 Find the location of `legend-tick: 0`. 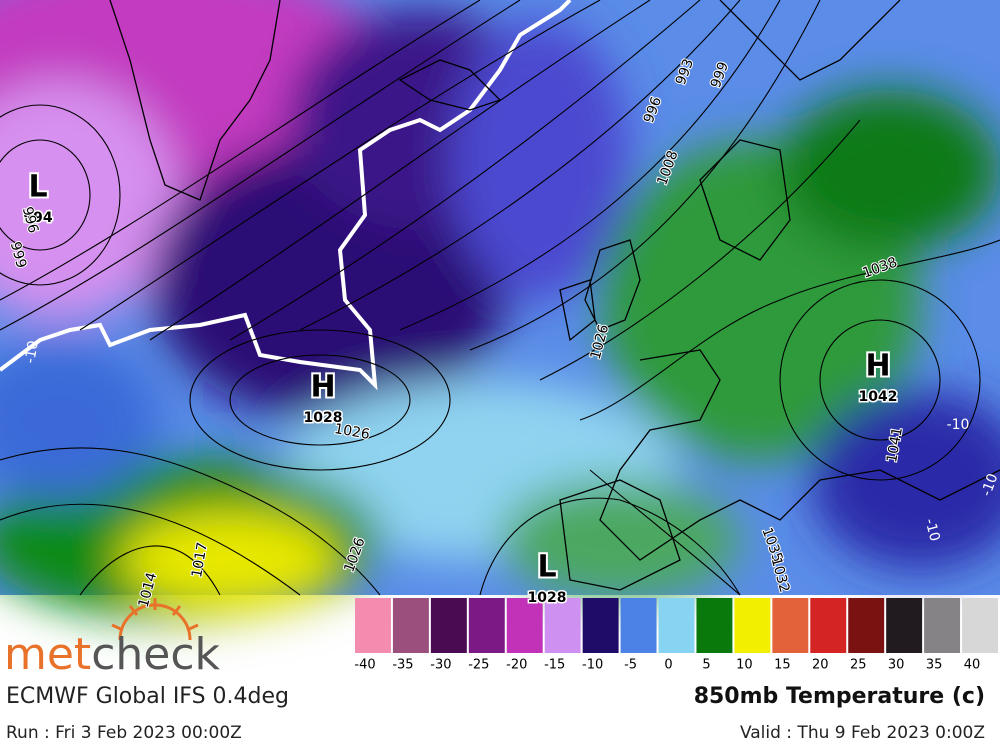

legend-tick: 0 is located at coordinates (668, 665).